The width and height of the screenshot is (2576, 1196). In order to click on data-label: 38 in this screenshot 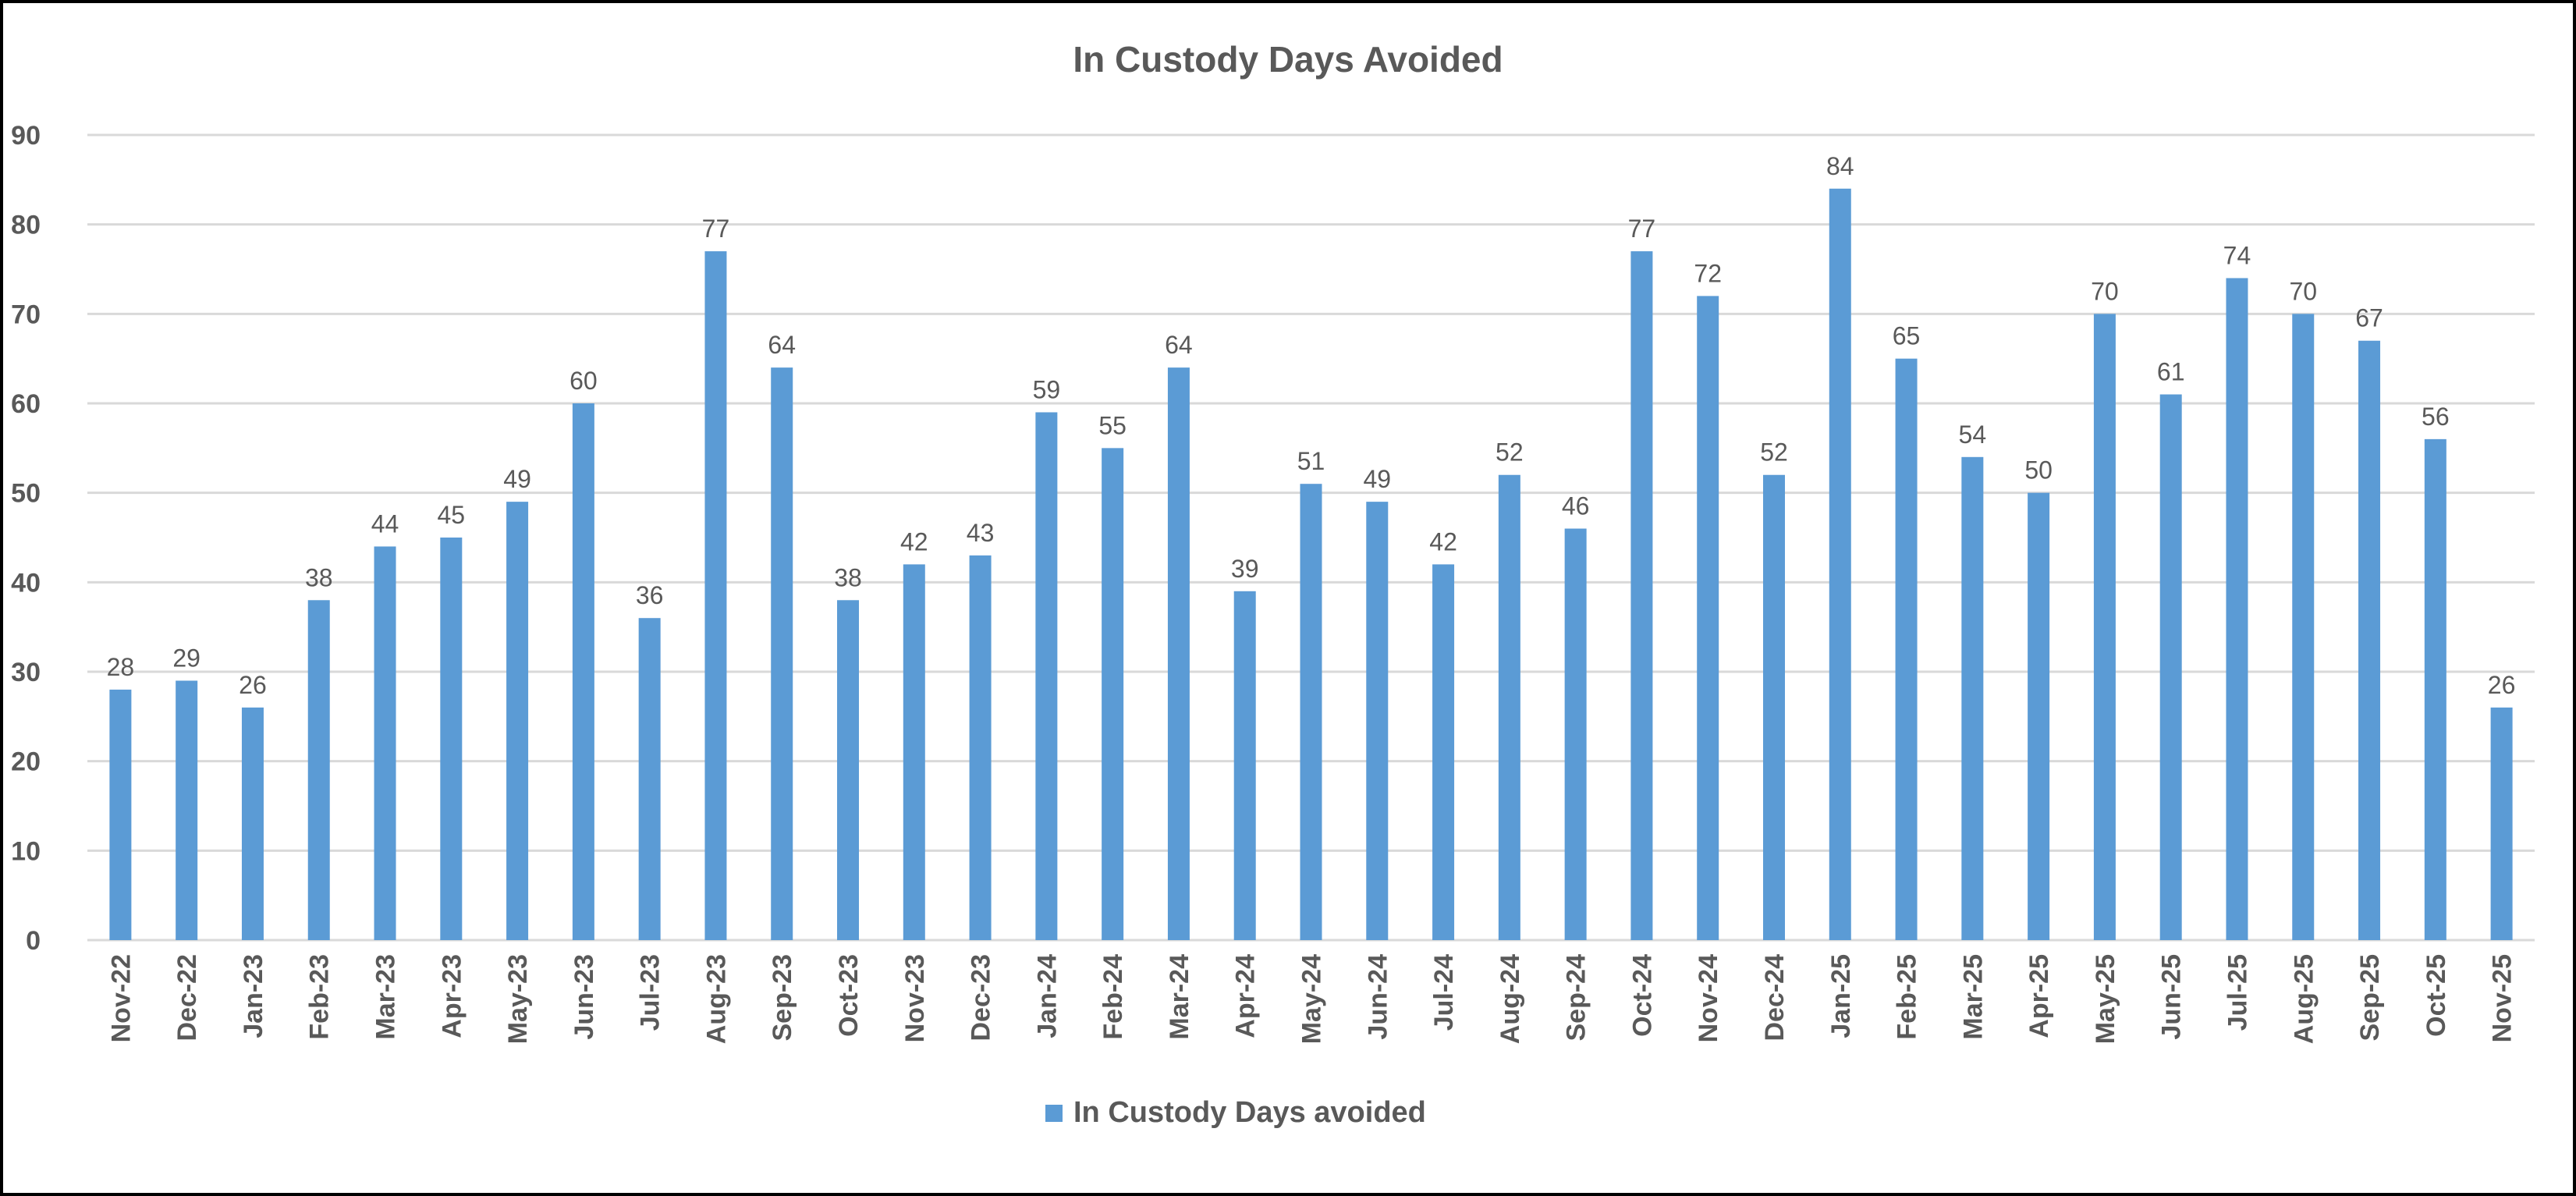, I will do `click(848, 577)`.